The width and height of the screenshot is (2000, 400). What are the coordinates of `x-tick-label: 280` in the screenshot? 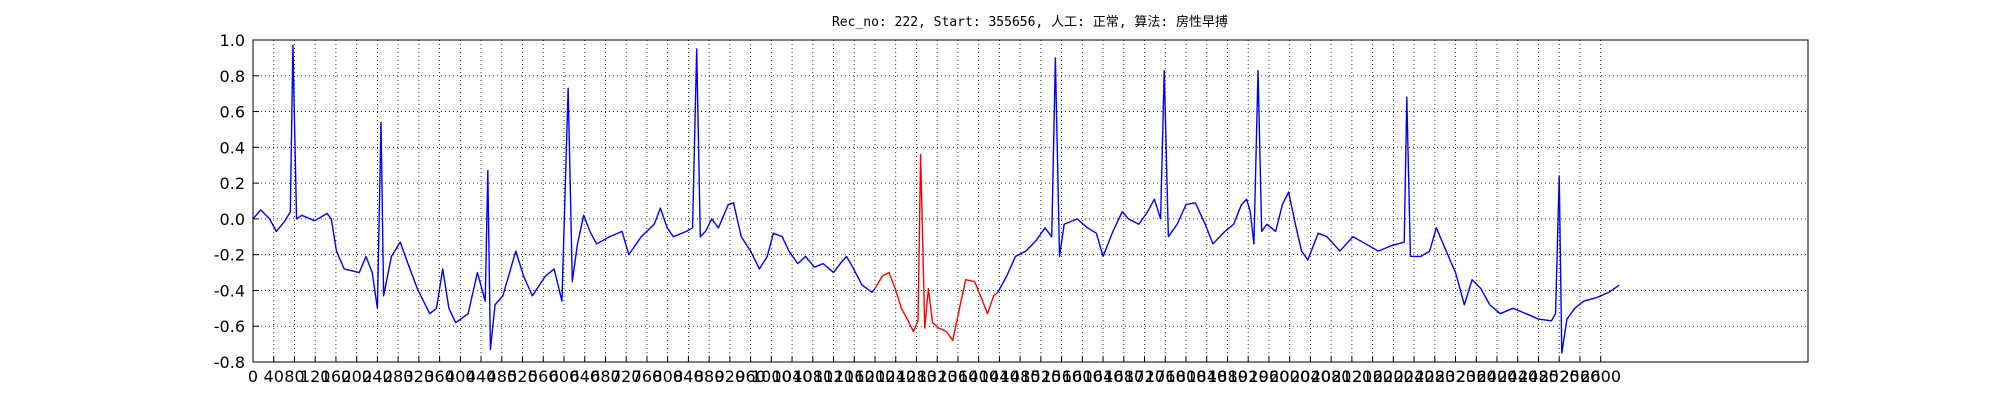 It's located at (398, 376).